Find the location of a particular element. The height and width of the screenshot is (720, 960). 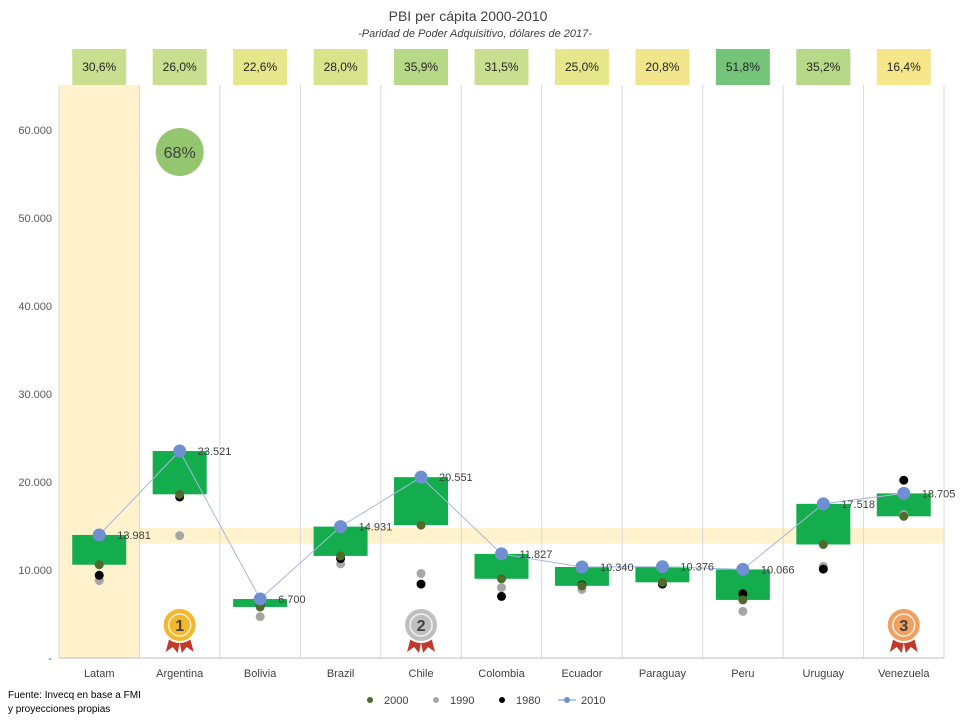

medal-rank: 1 is located at coordinates (179, 626).